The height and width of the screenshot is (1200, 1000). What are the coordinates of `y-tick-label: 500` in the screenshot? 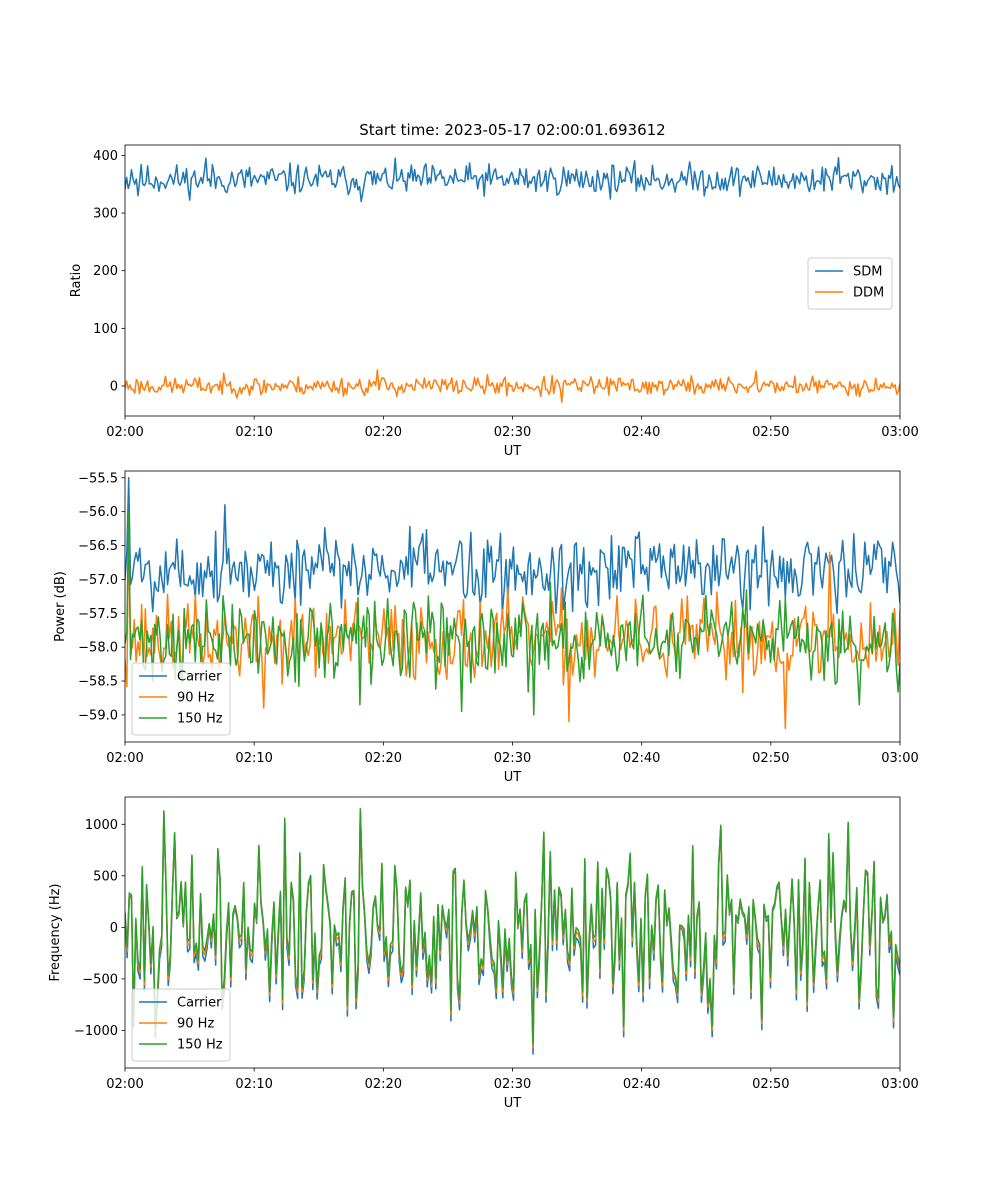 It's located at (105, 876).